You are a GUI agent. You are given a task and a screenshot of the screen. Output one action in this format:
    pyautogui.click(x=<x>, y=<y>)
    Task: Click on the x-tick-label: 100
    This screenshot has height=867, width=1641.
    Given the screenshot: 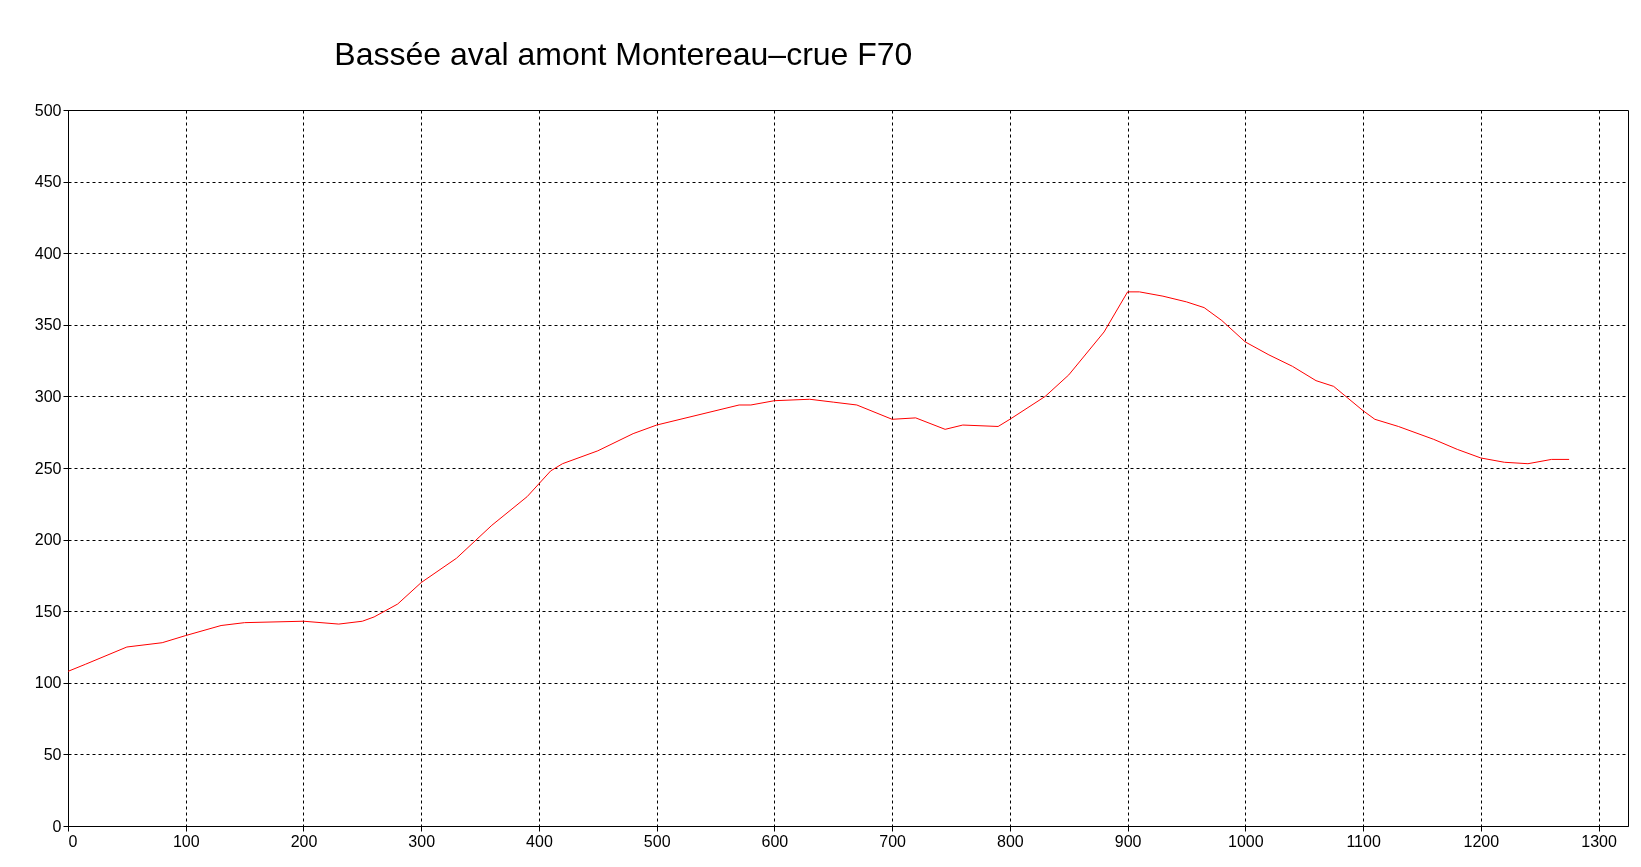 What is the action you would take?
    pyautogui.click(x=186, y=841)
    